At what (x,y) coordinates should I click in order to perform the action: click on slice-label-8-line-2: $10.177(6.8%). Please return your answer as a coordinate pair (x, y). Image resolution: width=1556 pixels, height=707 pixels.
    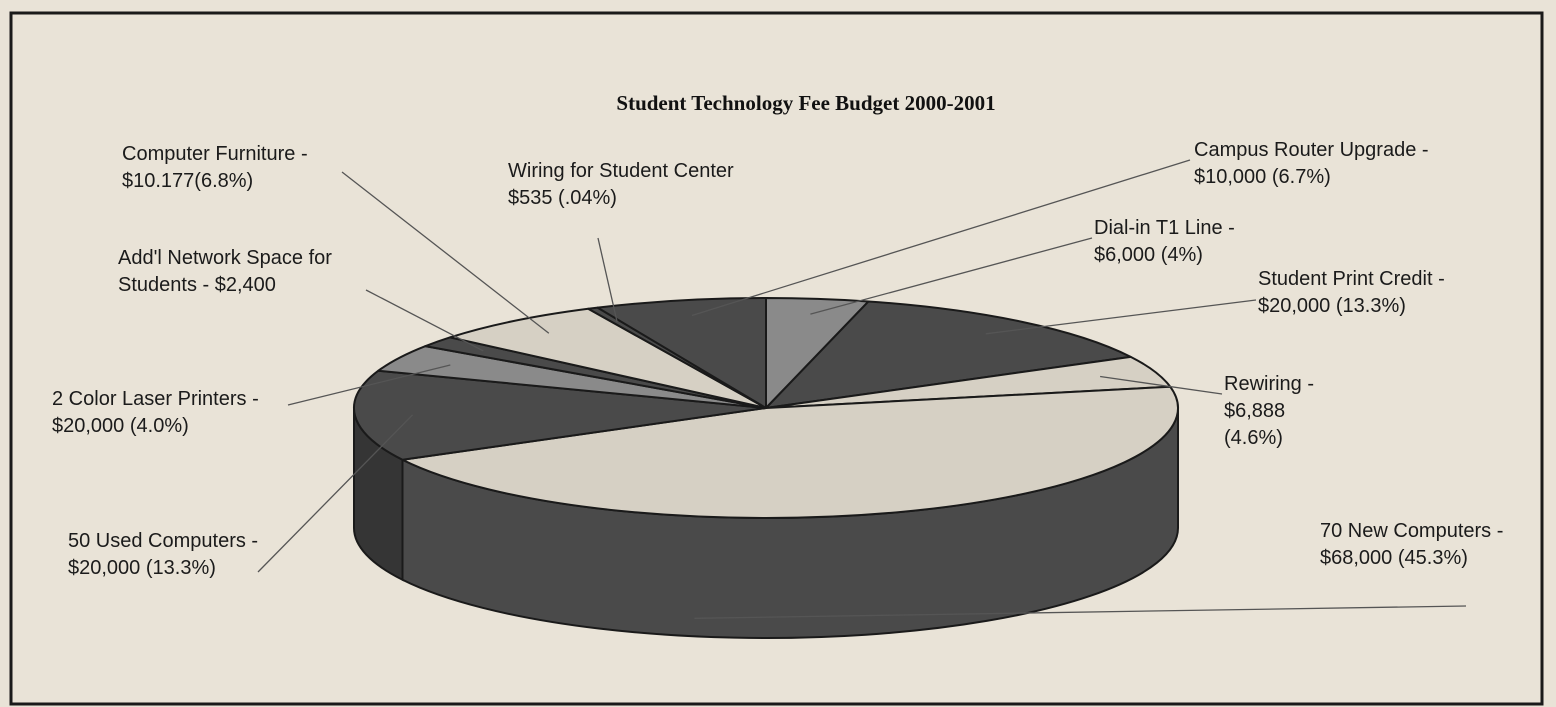
    Looking at the image, I should click on (187, 181).